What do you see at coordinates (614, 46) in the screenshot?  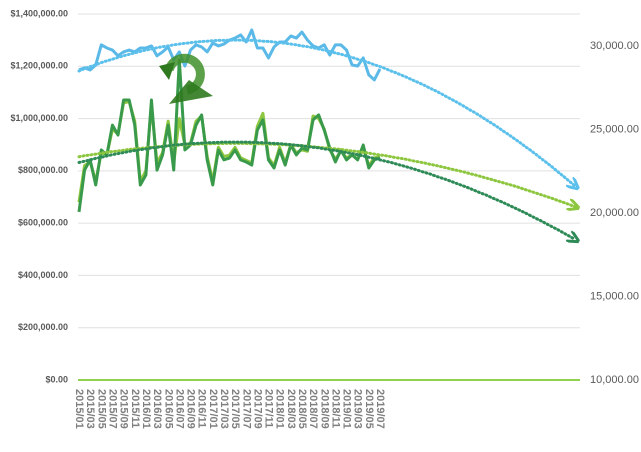 I see `y2-tick-label: 30,000.00` at bounding box center [614, 46].